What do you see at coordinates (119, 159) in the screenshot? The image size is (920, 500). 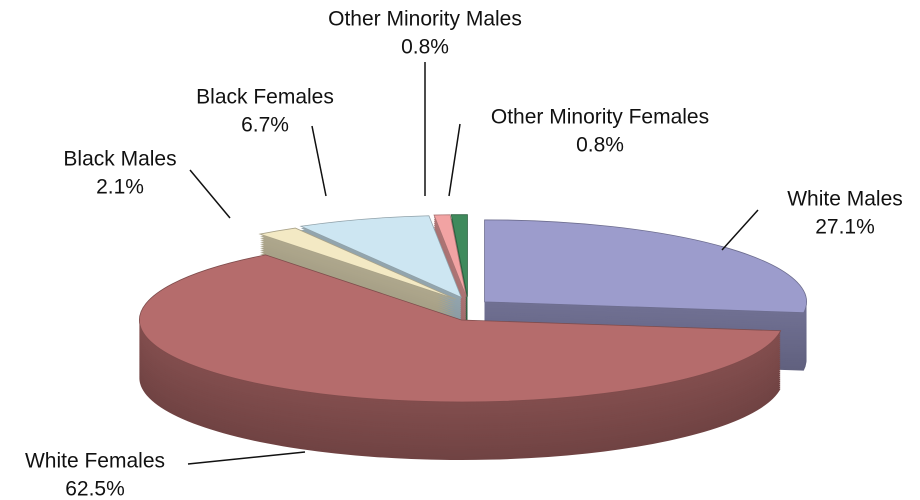 I see `category-label: Black Males` at bounding box center [119, 159].